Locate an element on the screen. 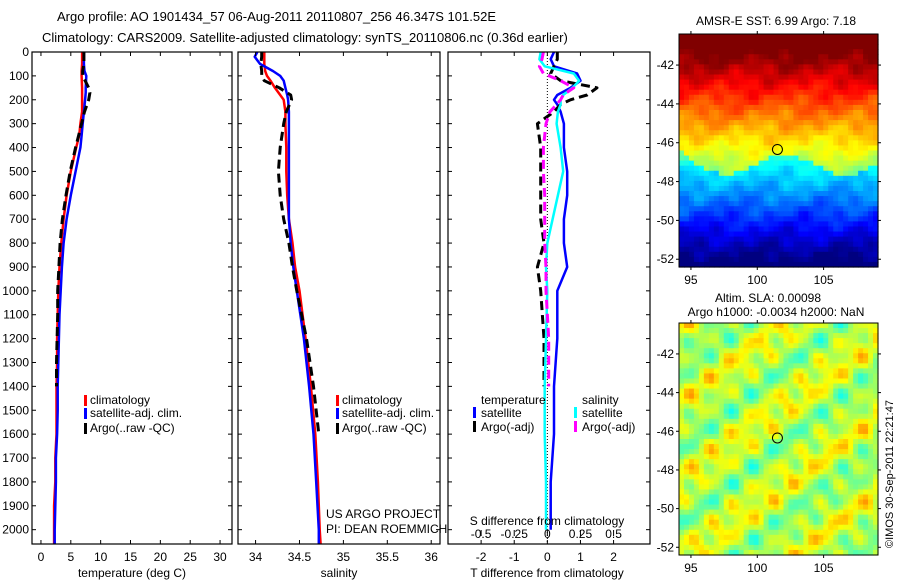 This screenshot has height=580, width=900. y-tick-label: 0 is located at coordinates (25, 52).